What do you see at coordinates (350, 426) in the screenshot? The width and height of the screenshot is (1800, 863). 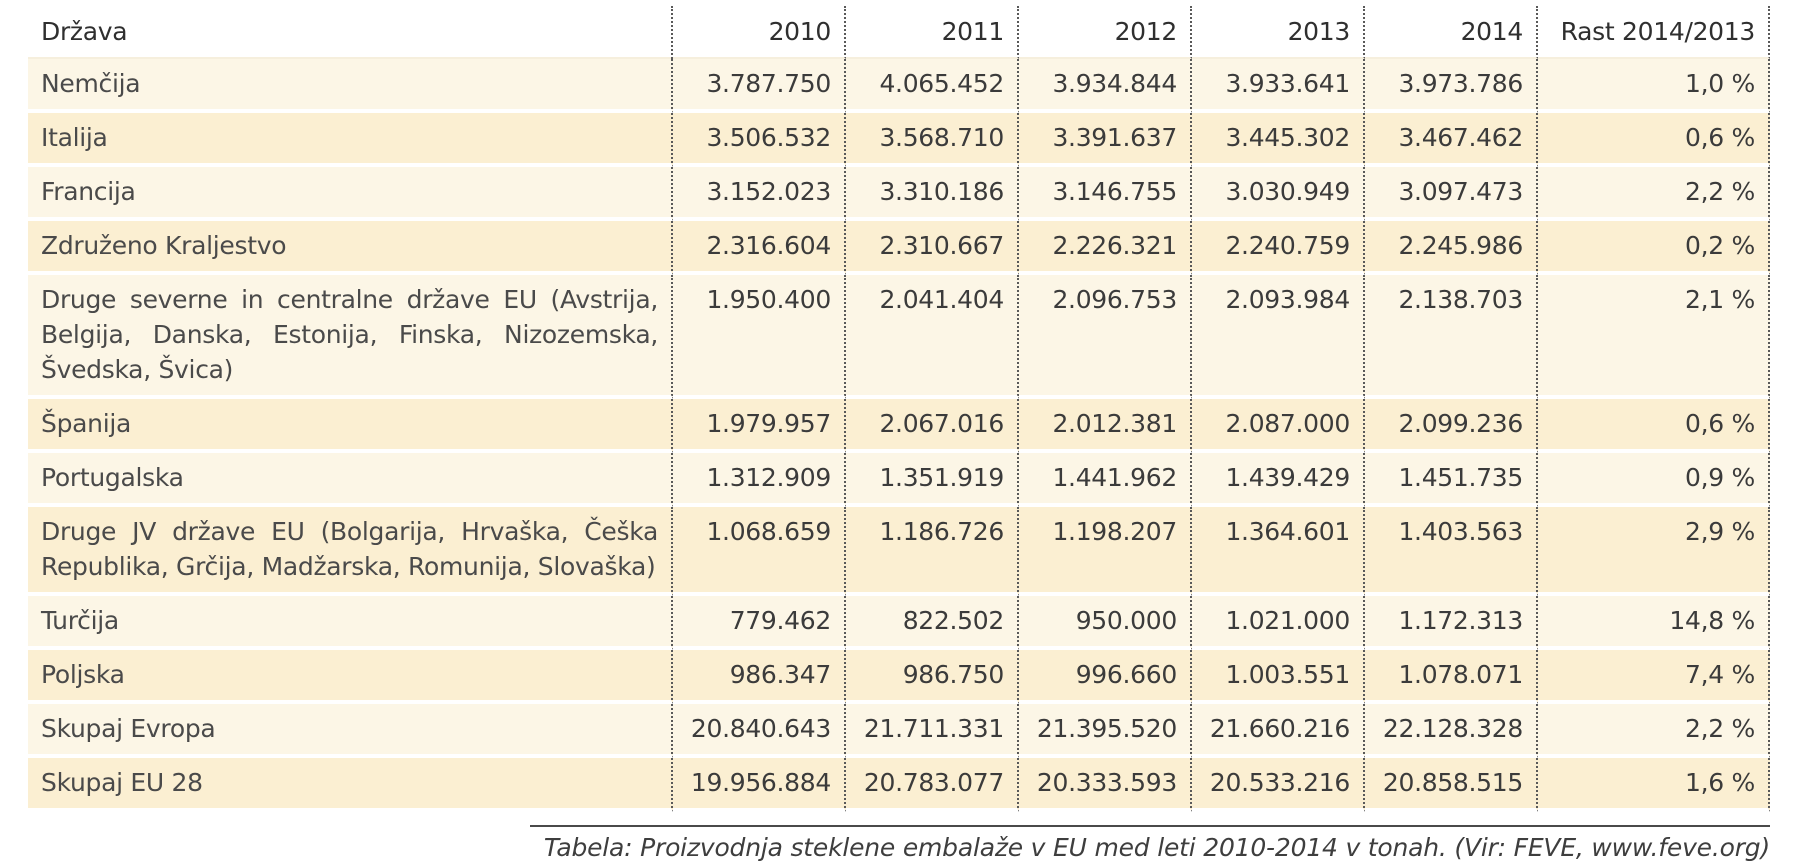 I see `cell-country: Španija` at bounding box center [350, 426].